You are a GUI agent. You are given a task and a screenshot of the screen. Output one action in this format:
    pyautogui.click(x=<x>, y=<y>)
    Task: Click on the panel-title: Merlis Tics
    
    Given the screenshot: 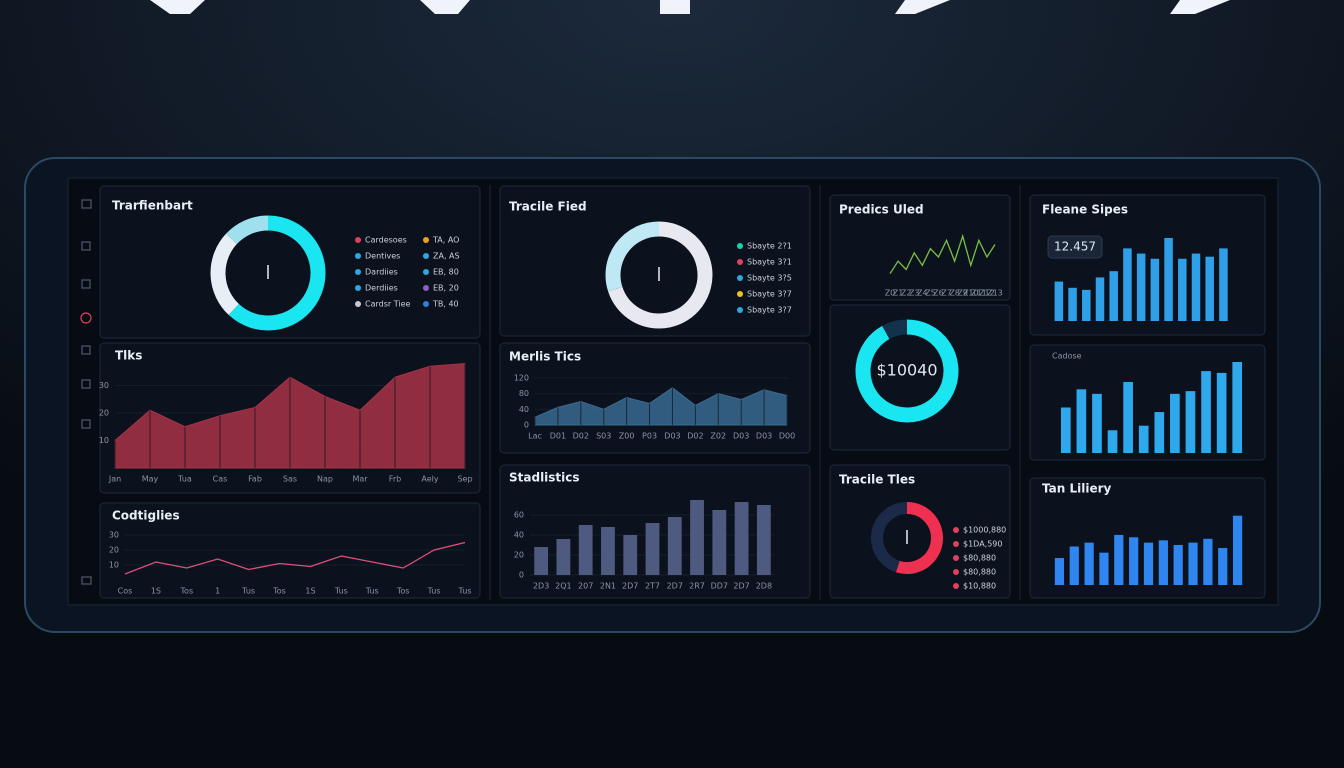 What is the action you would take?
    pyautogui.click(x=545, y=357)
    